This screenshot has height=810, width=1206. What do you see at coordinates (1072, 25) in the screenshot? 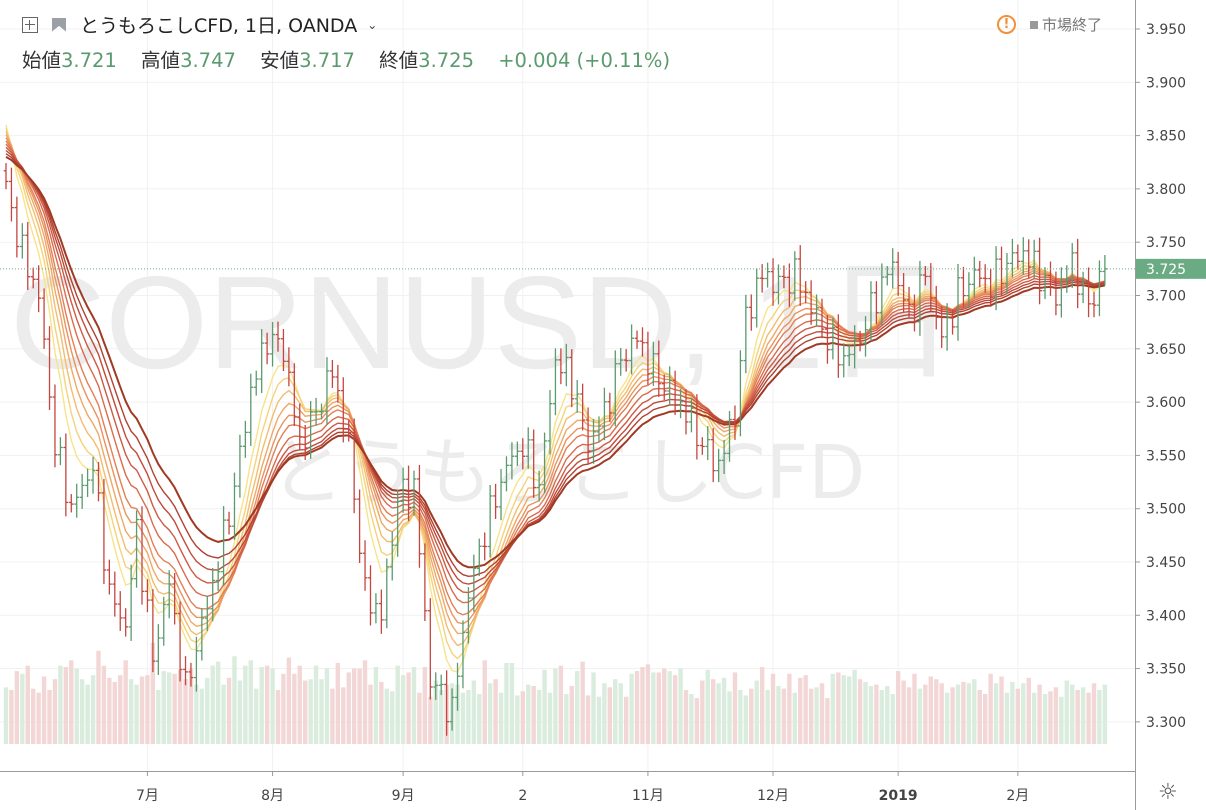
I see `market-status-label: 市場終了` at bounding box center [1072, 25].